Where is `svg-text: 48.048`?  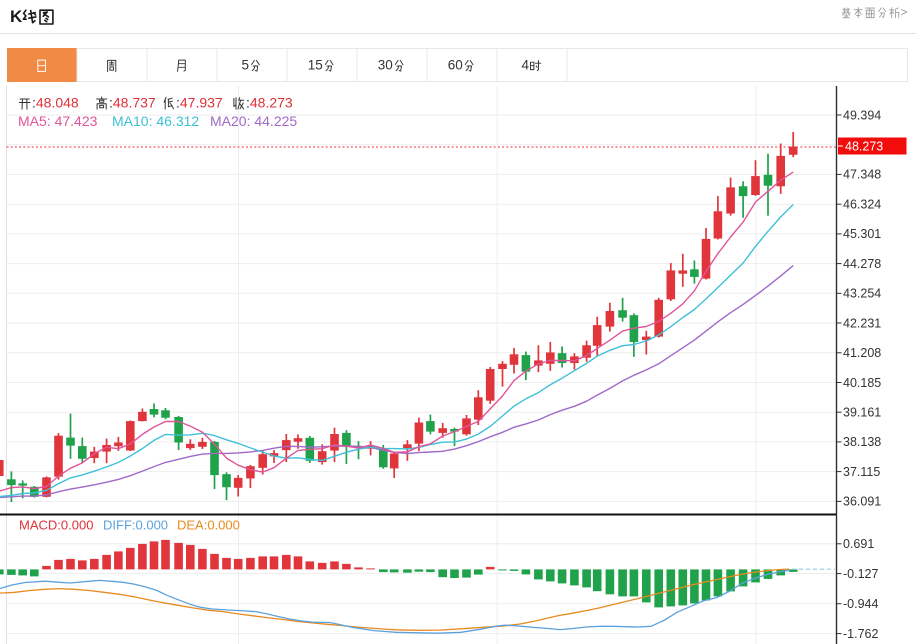 svg-text: 48.048 is located at coordinates (57, 102).